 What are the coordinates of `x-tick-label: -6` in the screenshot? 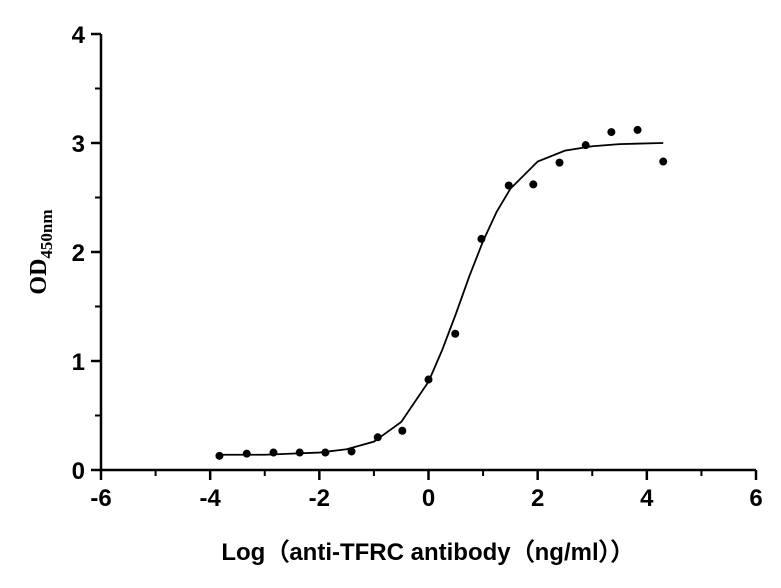 It's located at (100, 498).